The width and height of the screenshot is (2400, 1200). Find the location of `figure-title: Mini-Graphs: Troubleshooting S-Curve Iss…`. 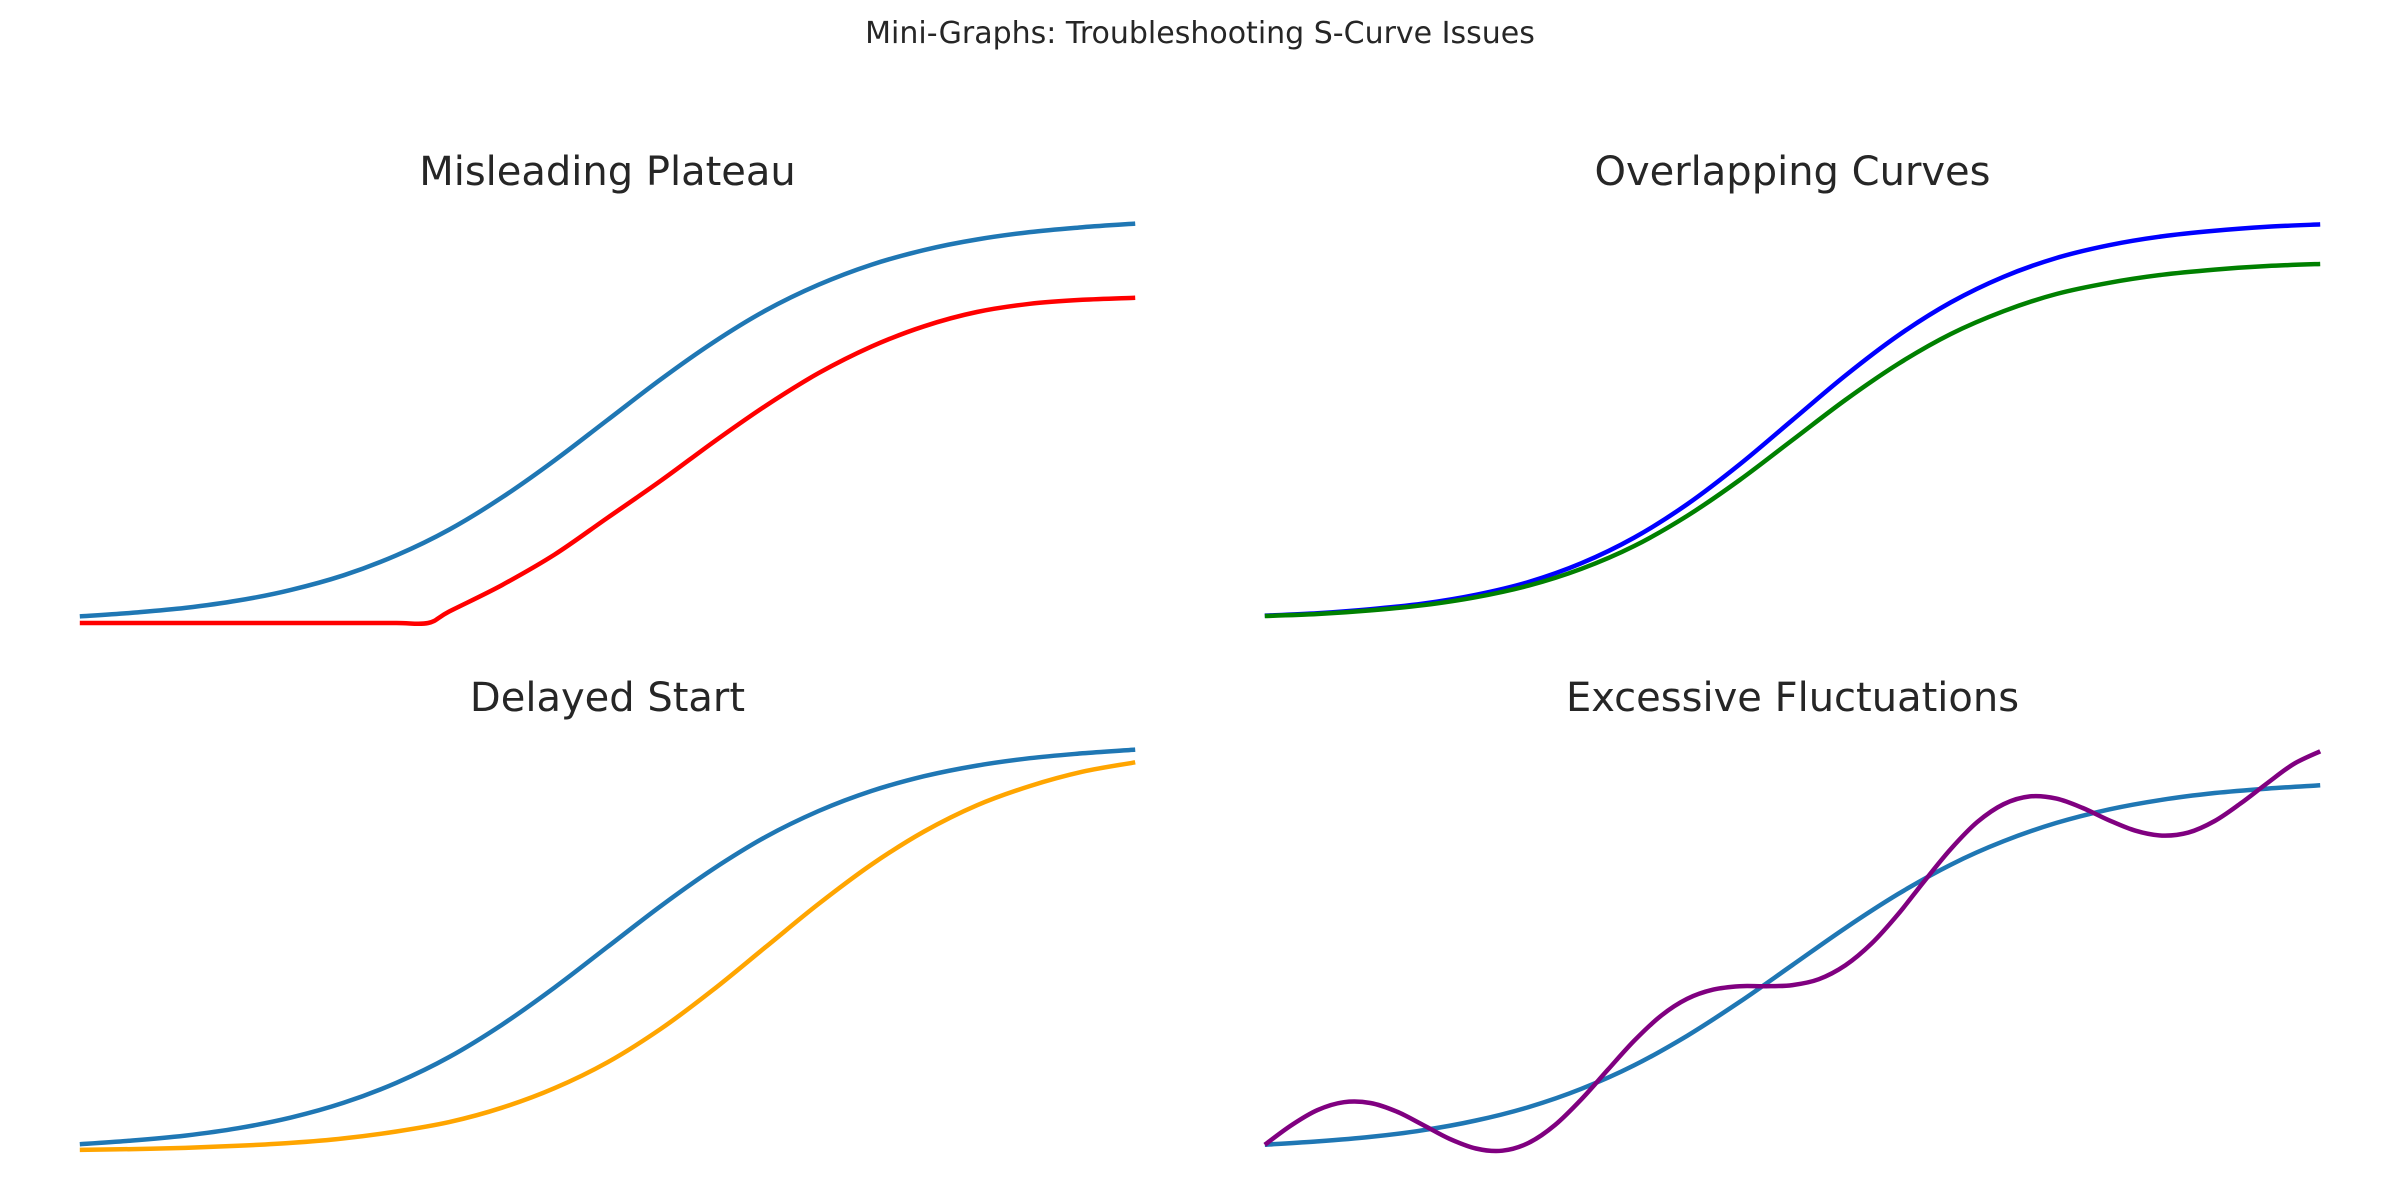

figure-title: Mini-Graphs: Troubleshooting S-Curve Iss… is located at coordinates (1200, 33).